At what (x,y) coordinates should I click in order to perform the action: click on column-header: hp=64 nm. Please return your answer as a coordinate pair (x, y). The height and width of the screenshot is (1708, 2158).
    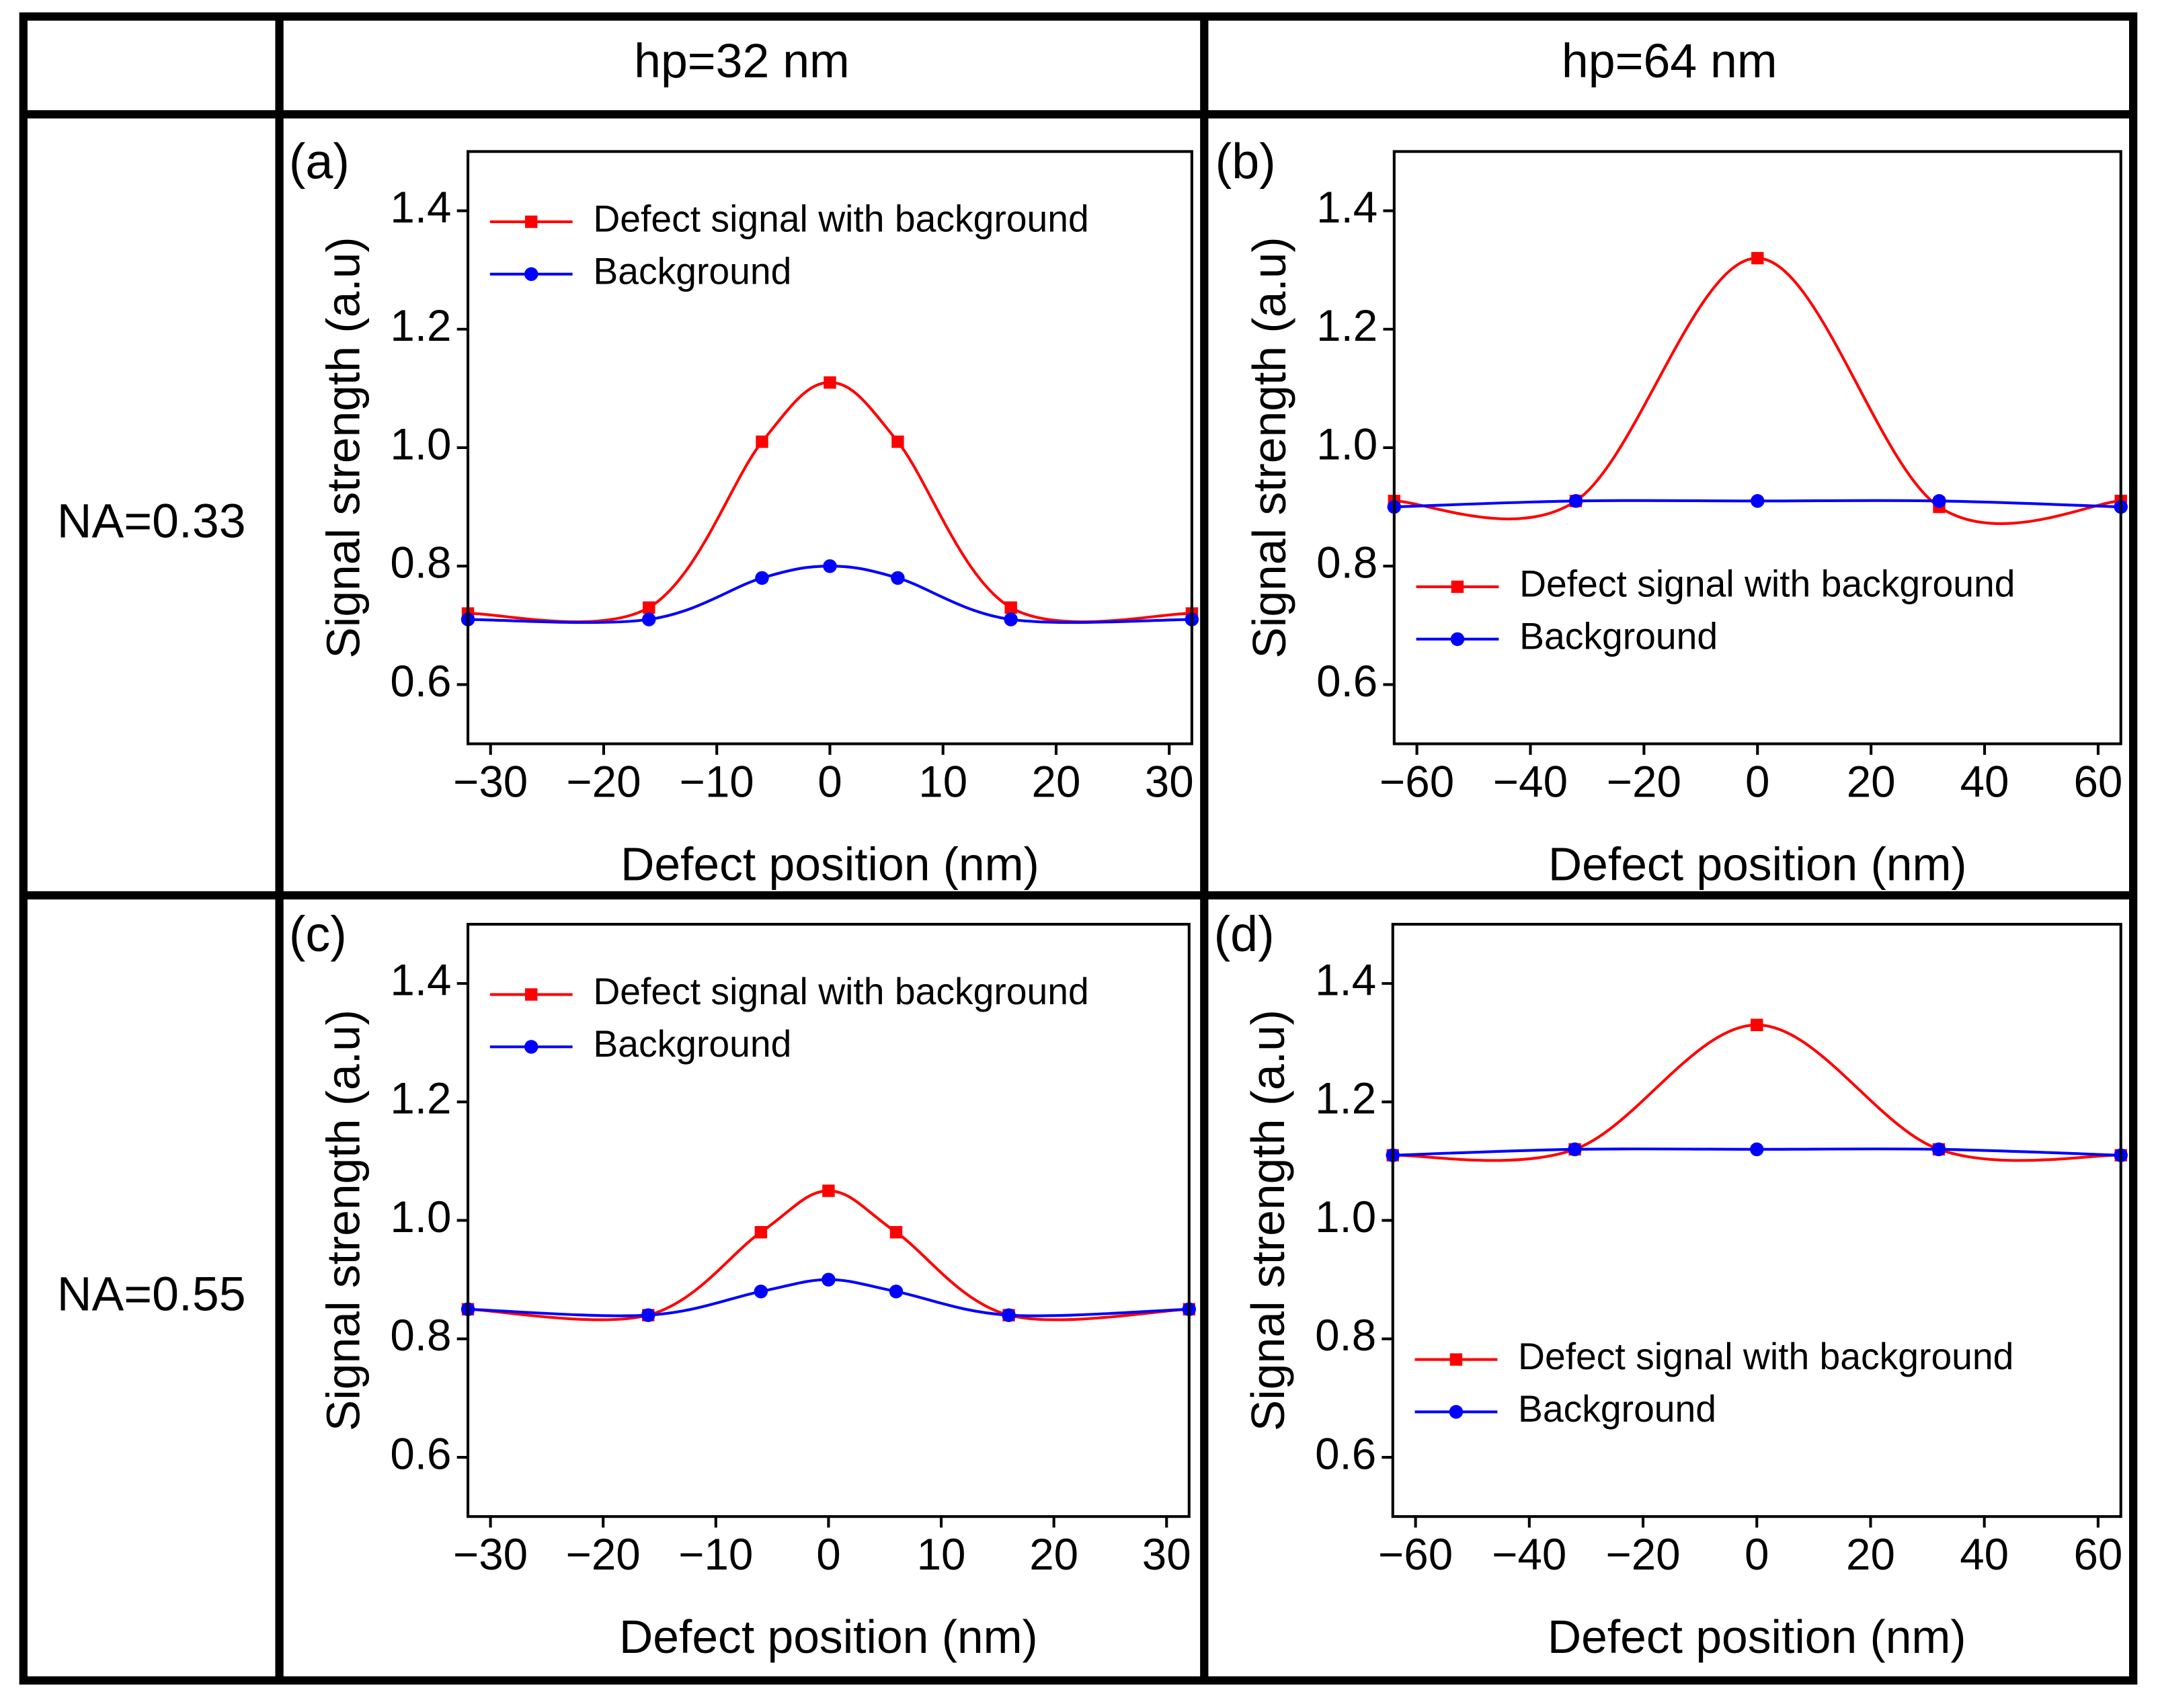
    Looking at the image, I should click on (1670, 61).